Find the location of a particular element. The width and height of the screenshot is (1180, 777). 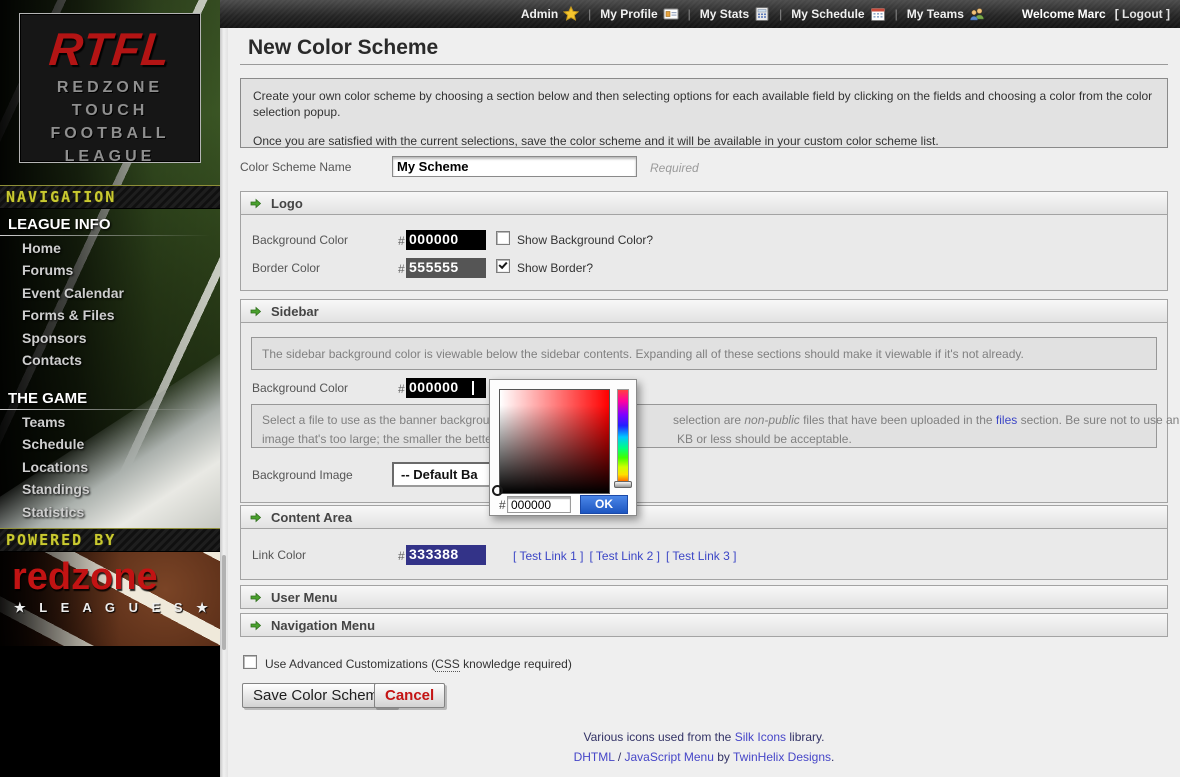

welcome-text: Welcome Marc is located at coordinates (1063, 14).